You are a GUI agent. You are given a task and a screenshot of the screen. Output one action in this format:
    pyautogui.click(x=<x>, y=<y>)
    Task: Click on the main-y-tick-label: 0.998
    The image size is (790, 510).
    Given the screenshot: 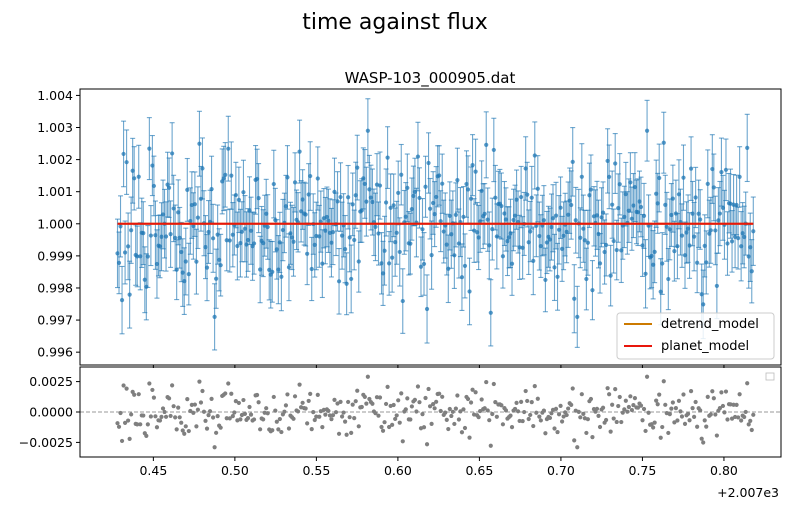 What is the action you would take?
    pyautogui.click(x=55, y=287)
    